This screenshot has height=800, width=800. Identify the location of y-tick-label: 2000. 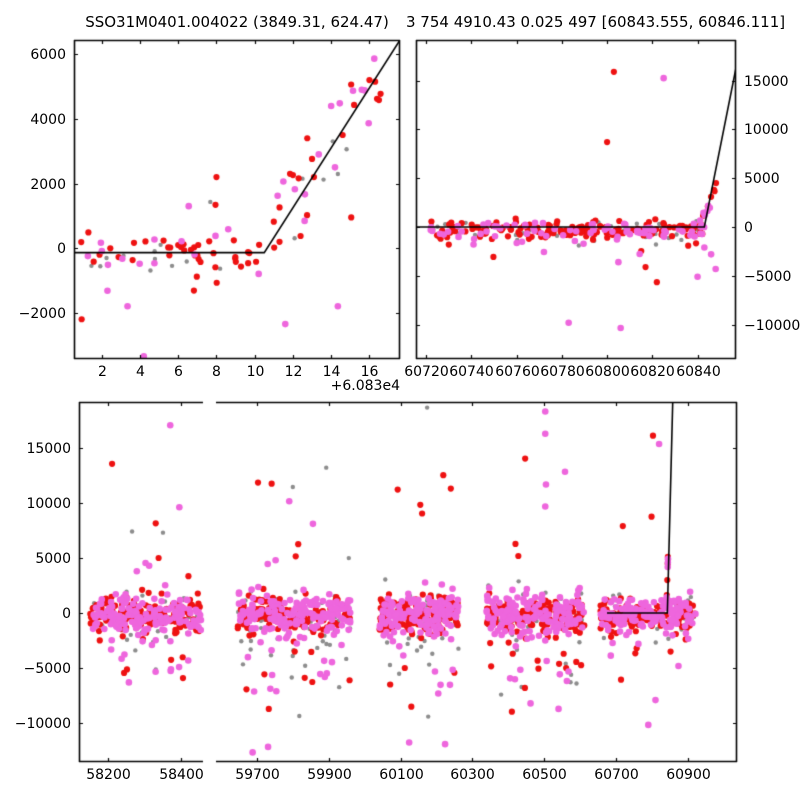
(48, 184).